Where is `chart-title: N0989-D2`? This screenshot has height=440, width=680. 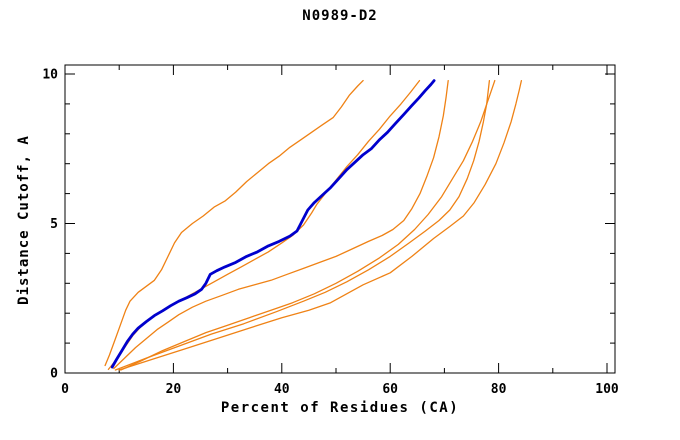
chart-title: N0989-D2 is located at coordinates (340, 16).